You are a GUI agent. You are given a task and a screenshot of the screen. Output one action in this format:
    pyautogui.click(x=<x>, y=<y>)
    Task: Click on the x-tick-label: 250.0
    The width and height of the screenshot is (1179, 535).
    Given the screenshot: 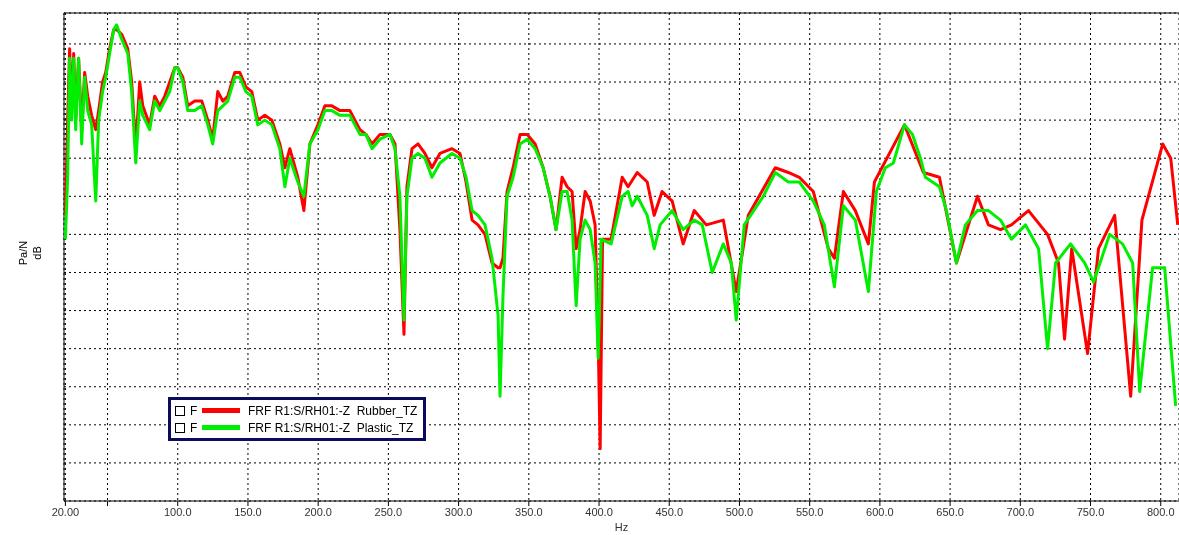 What is the action you would take?
    pyautogui.click(x=388, y=511)
    